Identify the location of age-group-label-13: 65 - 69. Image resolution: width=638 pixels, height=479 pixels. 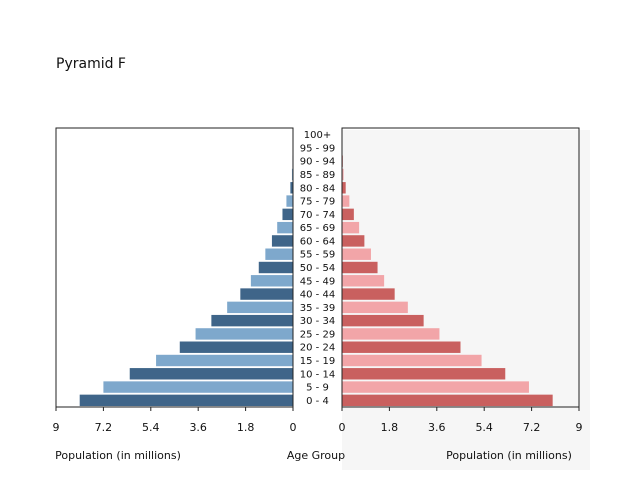
(317, 228).